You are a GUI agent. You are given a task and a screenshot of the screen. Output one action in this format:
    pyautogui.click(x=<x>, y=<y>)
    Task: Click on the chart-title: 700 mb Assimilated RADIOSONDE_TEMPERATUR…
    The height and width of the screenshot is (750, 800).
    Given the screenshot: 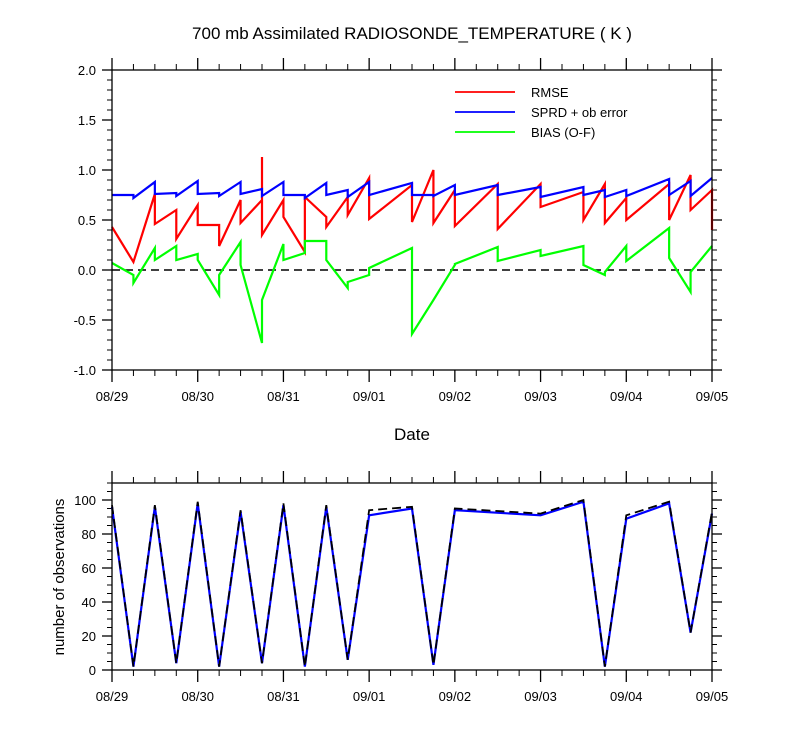 What is the action you would take?
    pyautogui.click(x=412, y=33)
    